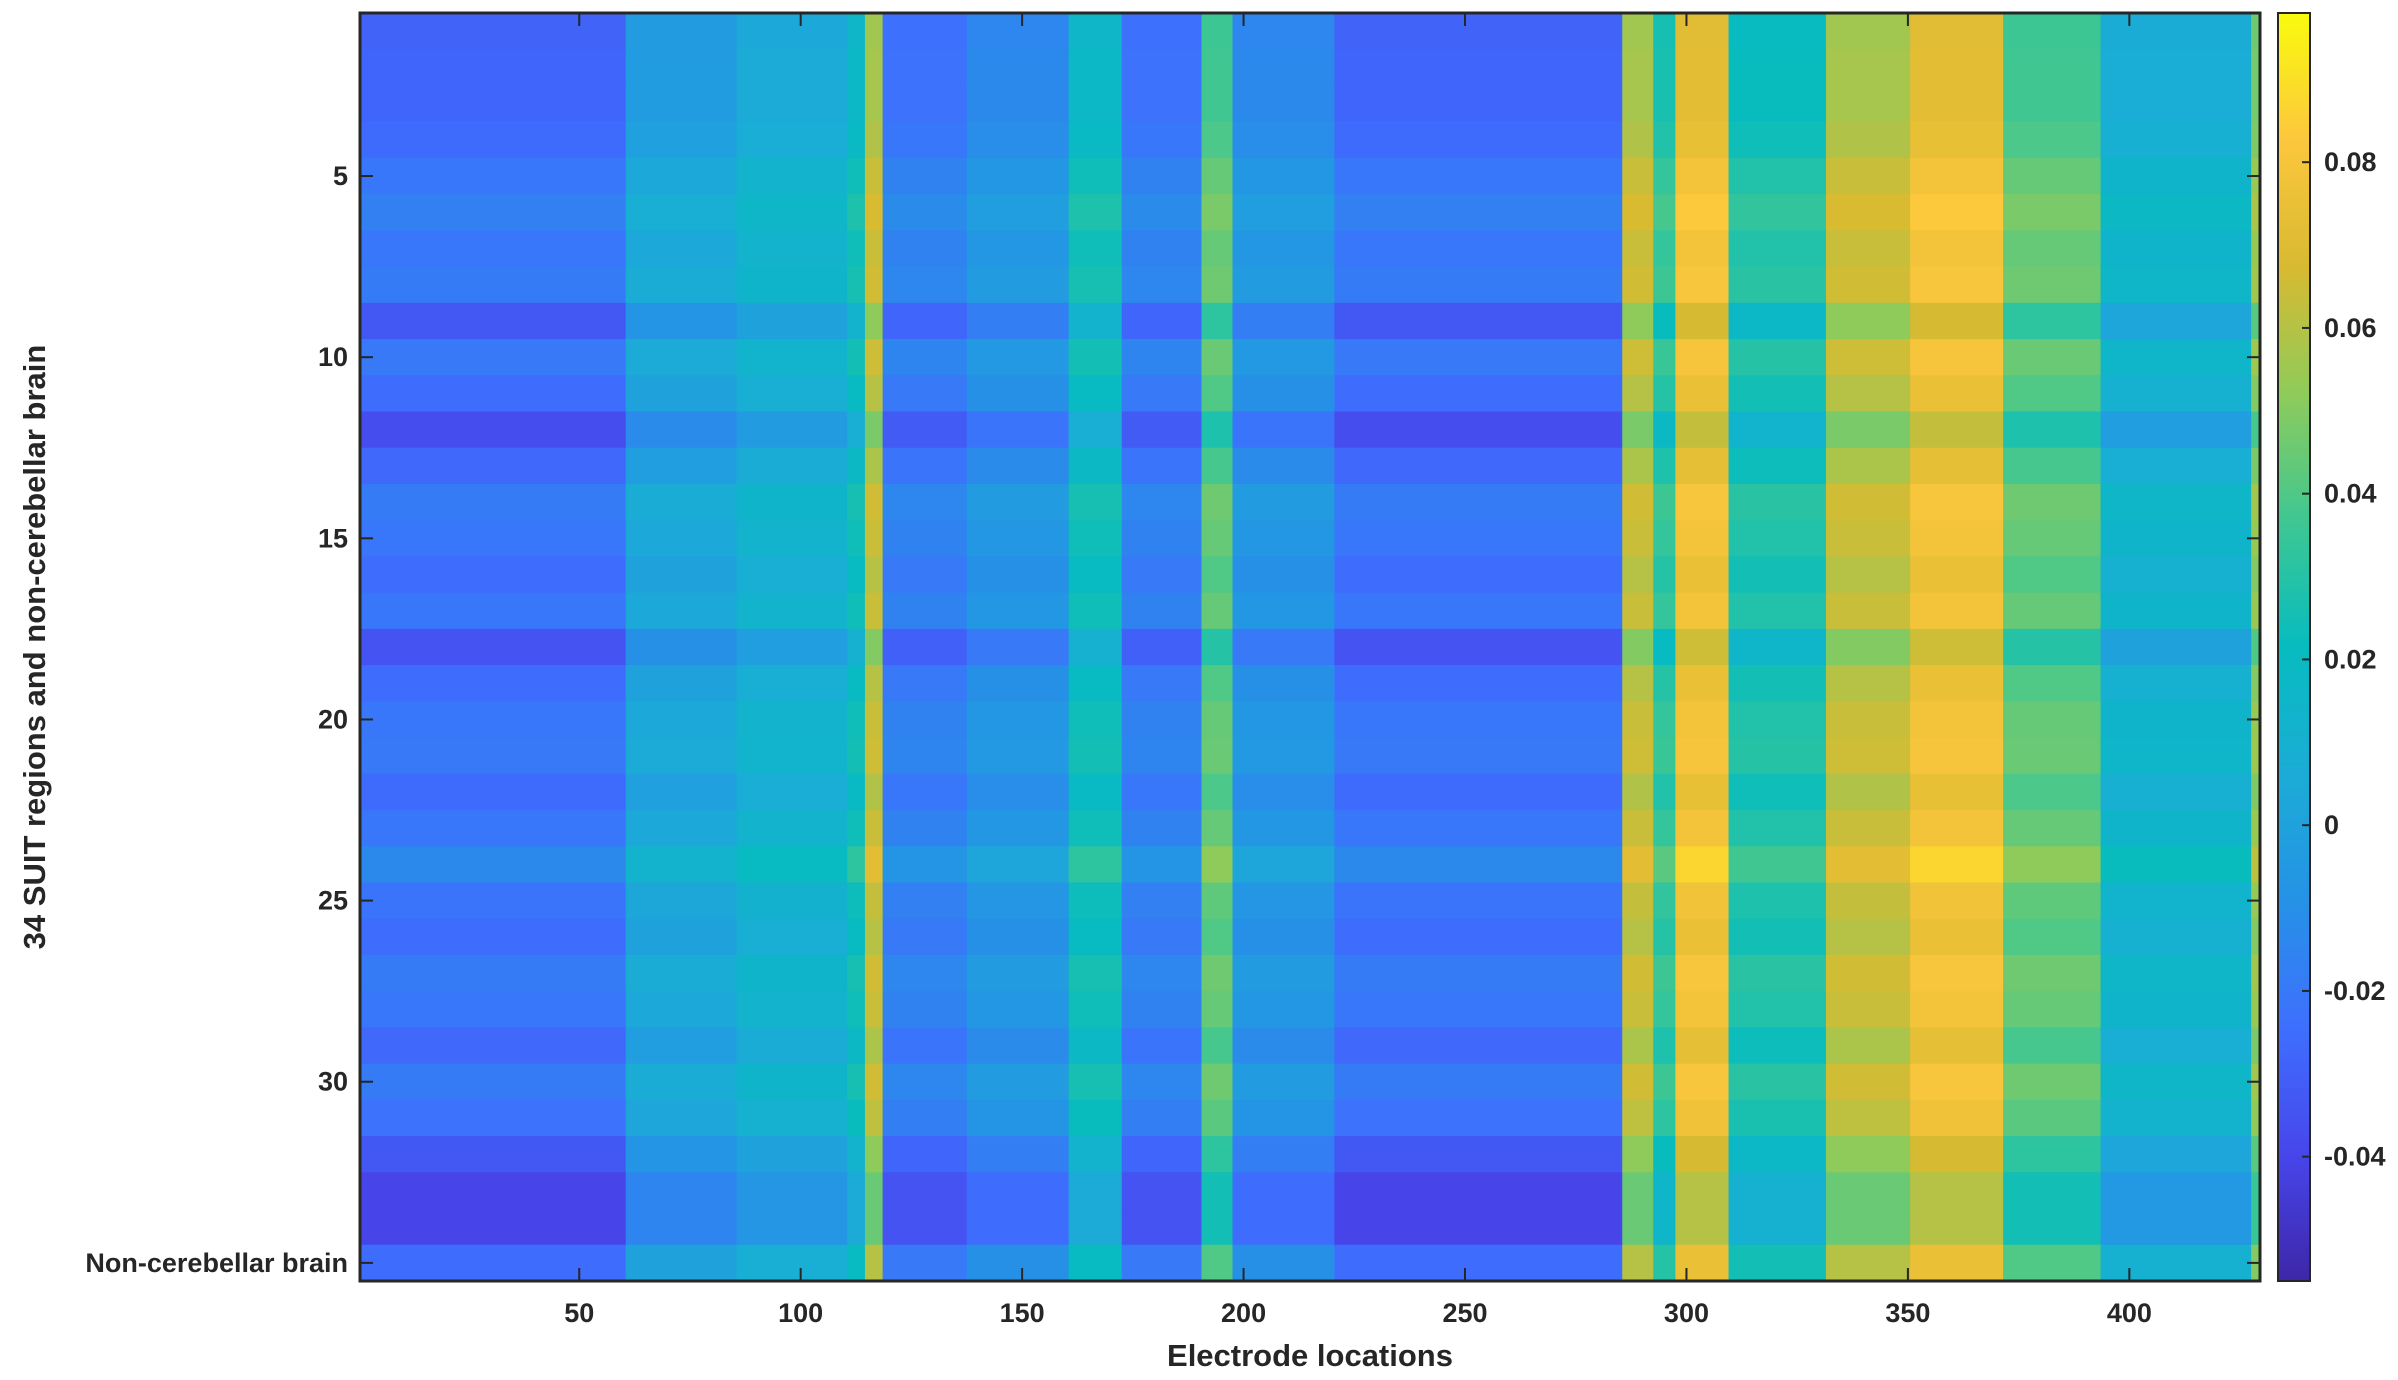  I want to click on heatmap-cell-r23-g1, so click(493, 828).